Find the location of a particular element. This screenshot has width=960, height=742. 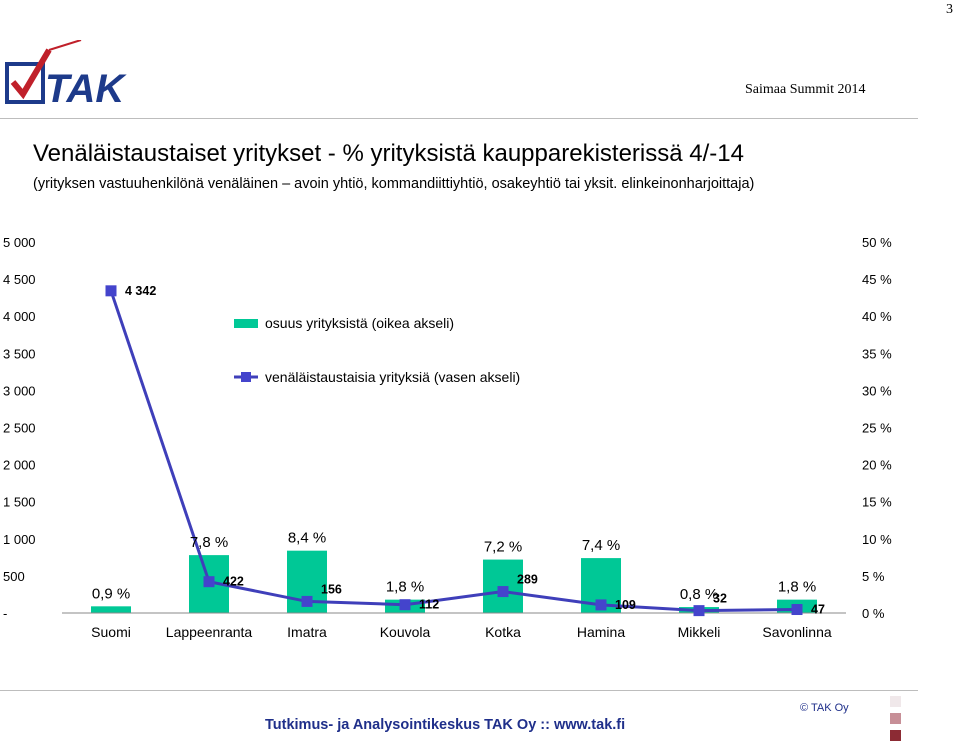

line-value-label: 47 is located at coordinates (818, 610).